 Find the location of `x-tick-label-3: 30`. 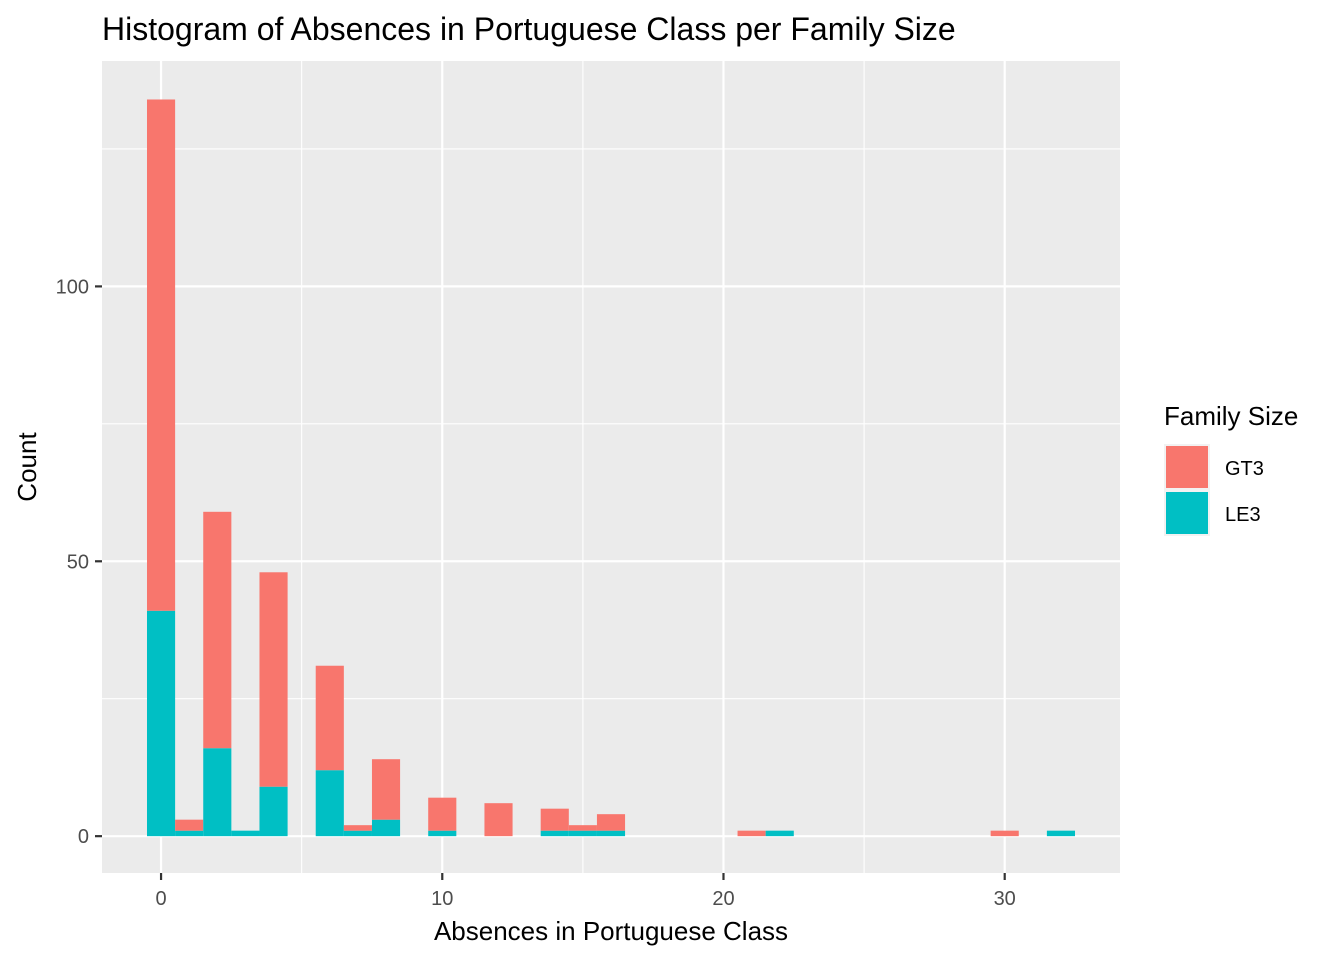

x-tick-label-3: 30 is located at coordinates (1005, 899).